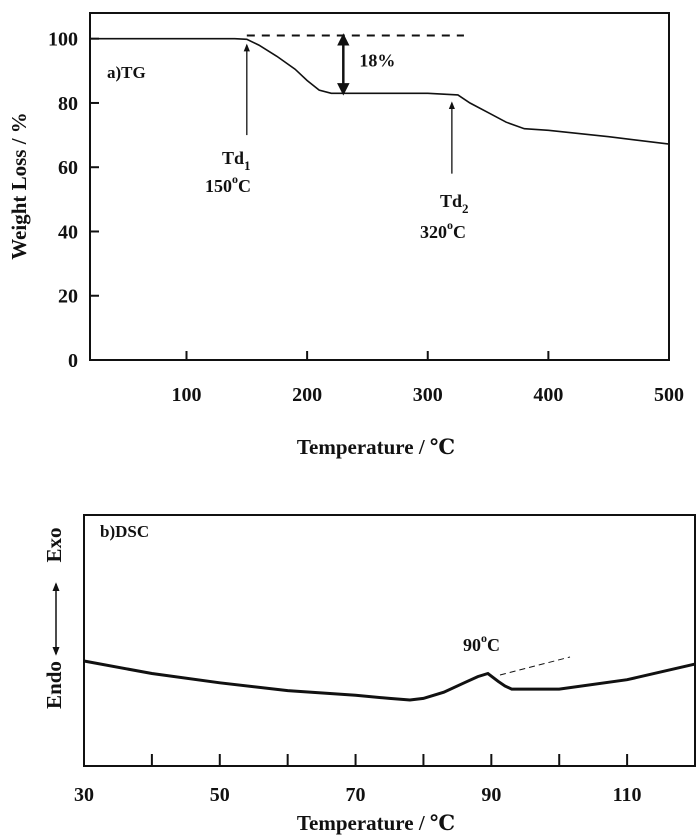 The height and width of the screenshot is (836, 696). What do you see at coordinates (187, 395) in the screenshot?
I see `tg-x-tick-label: 100` at bounding box center [187, 395].